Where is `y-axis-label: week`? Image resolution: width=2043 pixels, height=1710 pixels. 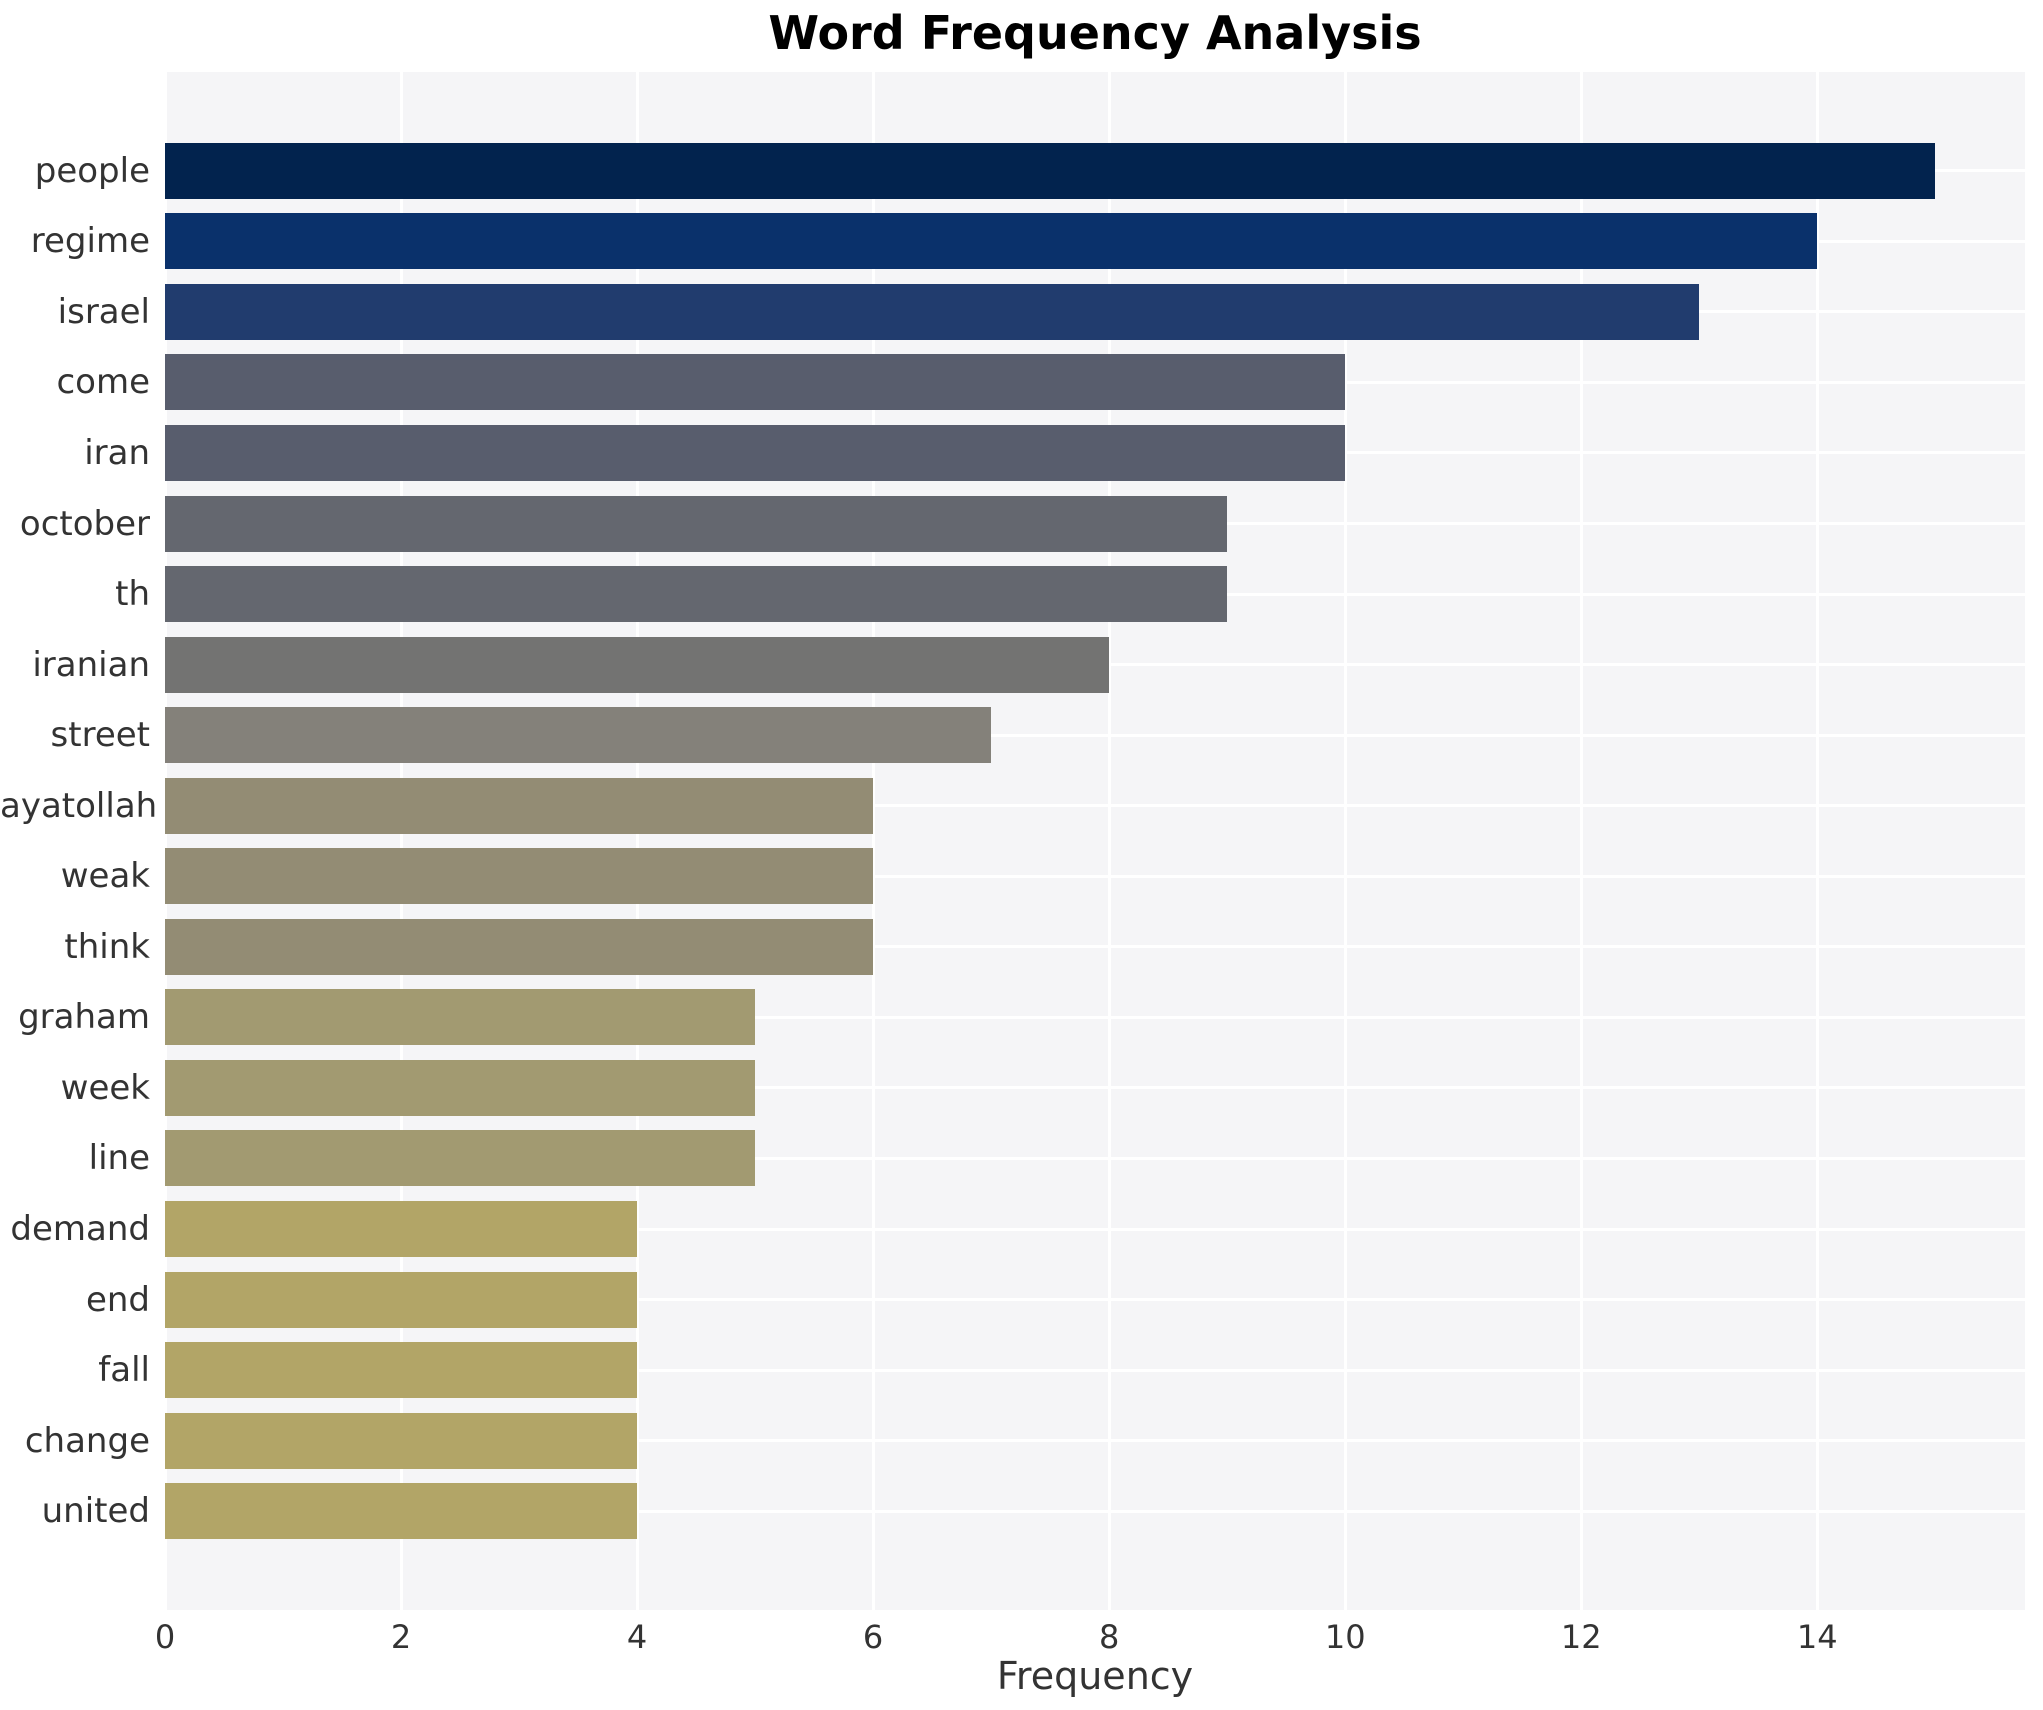 y-axis-label: week is located at coordinates (105, 1087).